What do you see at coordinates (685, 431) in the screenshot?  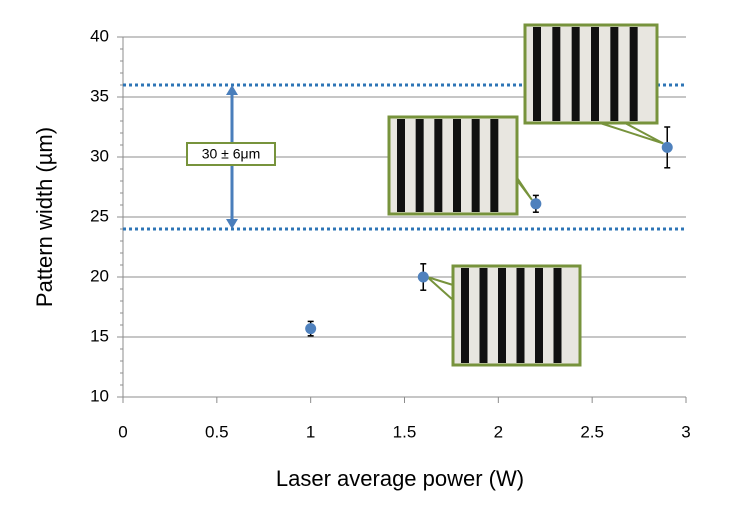 I see `x-tick-label: 3` at bounding box center [685, 431].